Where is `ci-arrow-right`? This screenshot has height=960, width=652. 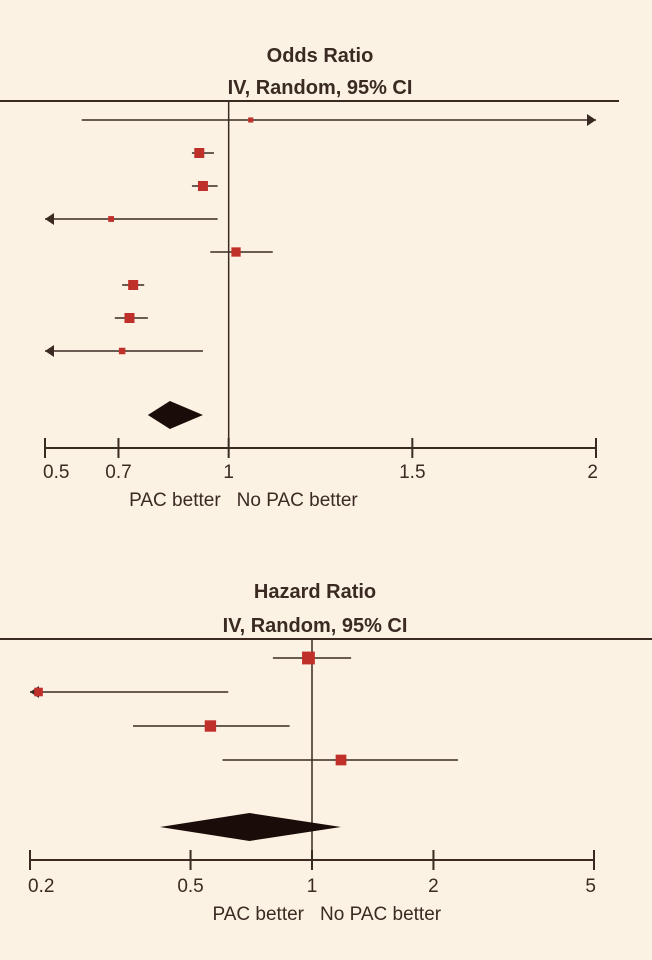
ci-arrow-right is located at coordinates (591, 120).